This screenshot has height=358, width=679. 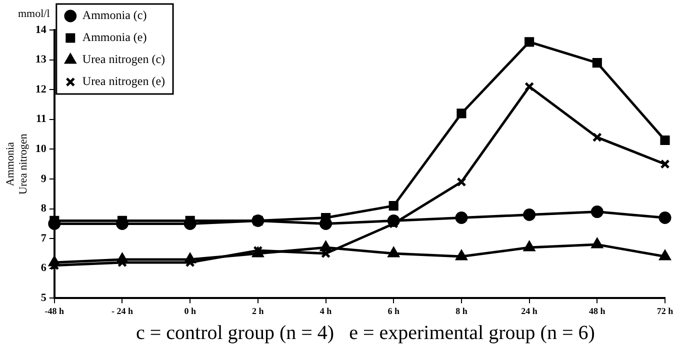 What do you see at coordinates (462, 311) in the screenshot?
I see `x-tick-label: 8 h` at bounding box center [462, 311].